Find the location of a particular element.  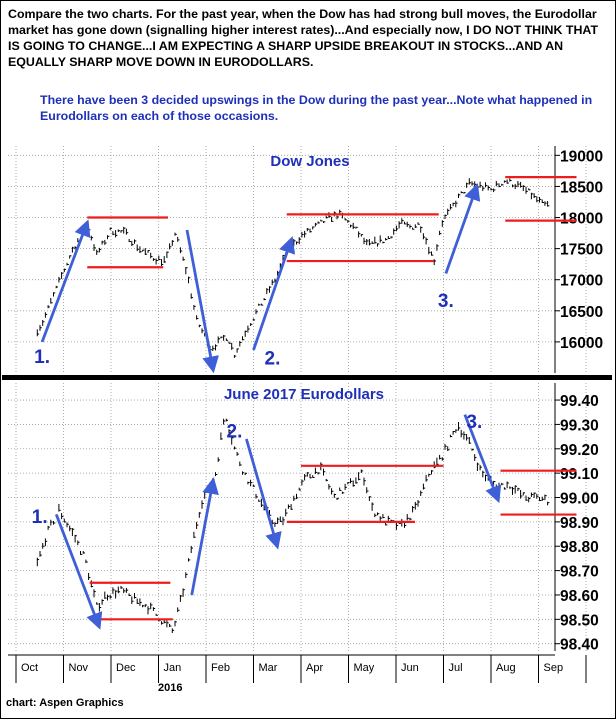

swing-number: 3. is located at coordinates (474, 422).